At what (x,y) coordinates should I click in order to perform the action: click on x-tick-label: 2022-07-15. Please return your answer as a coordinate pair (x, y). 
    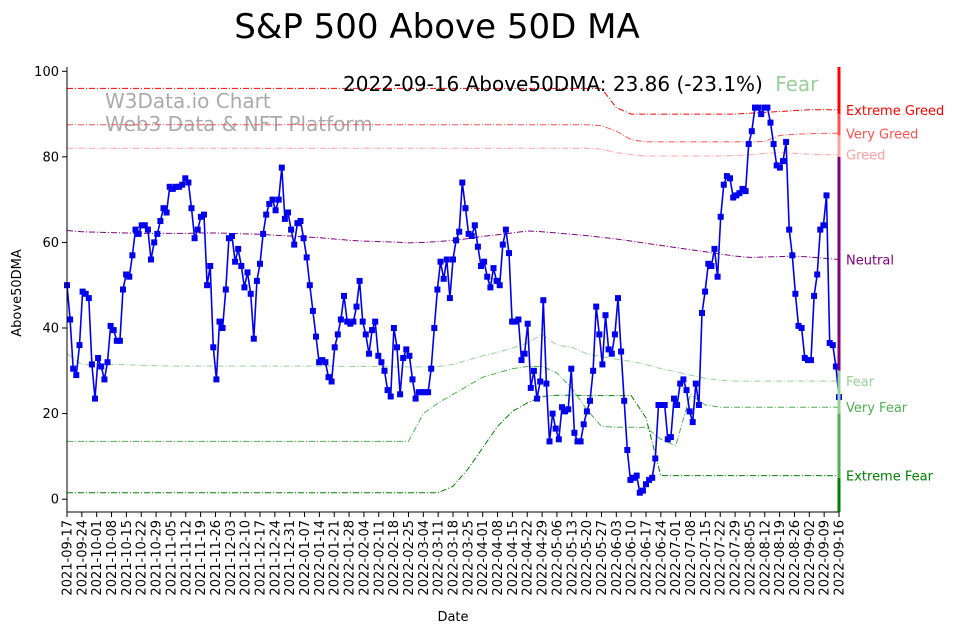
    Looking at the image, I should click on (706, 558).